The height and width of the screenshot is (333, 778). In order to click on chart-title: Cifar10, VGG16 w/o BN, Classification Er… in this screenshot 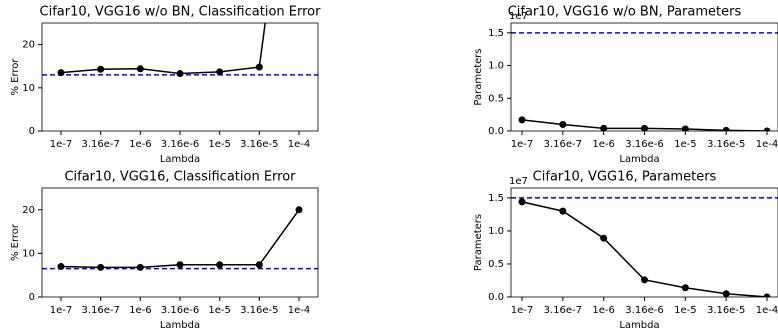, I will do `click(181, 12)`.